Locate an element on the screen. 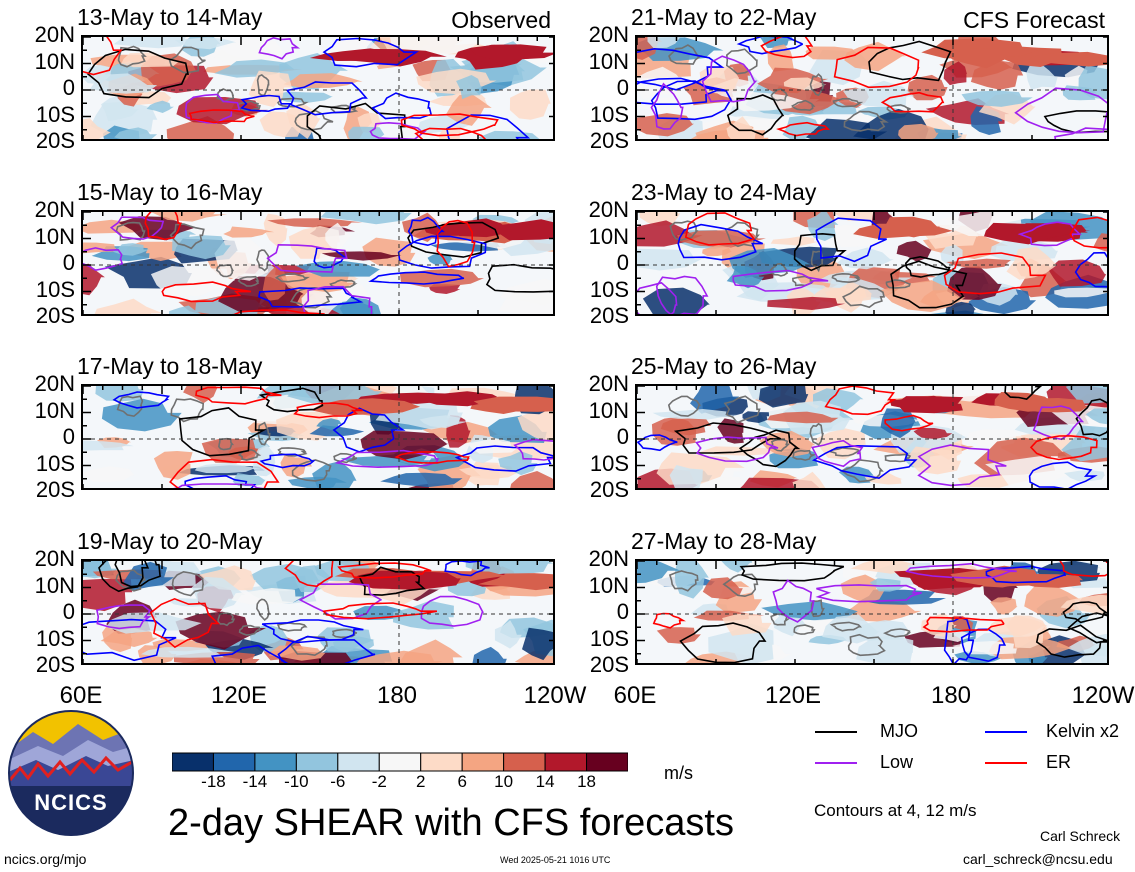 The height and width of the screenshot is (872, 1135). ncics-logo: NCICS is located at coordinates (71, 773).